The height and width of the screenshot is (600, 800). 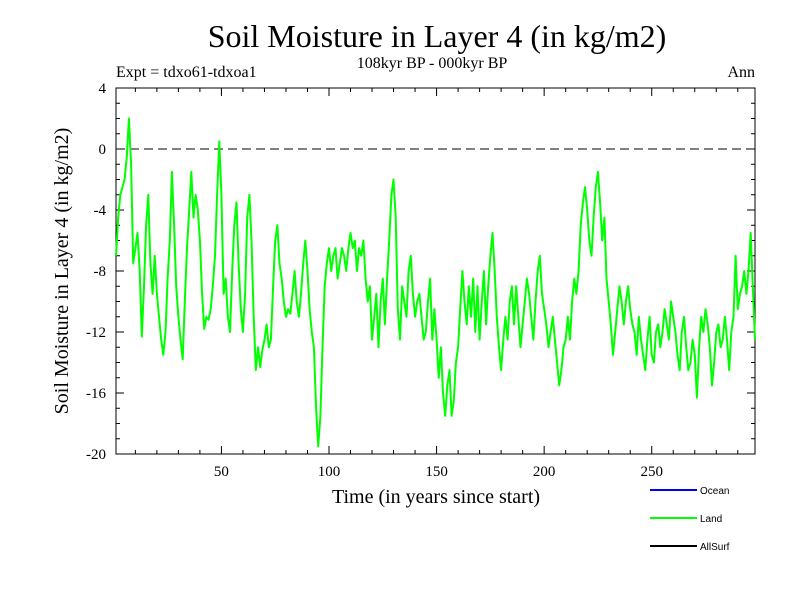 I want to click on chart-subtitle: 108kyr BP - 000kyr BP, so click(x=432, y=63).